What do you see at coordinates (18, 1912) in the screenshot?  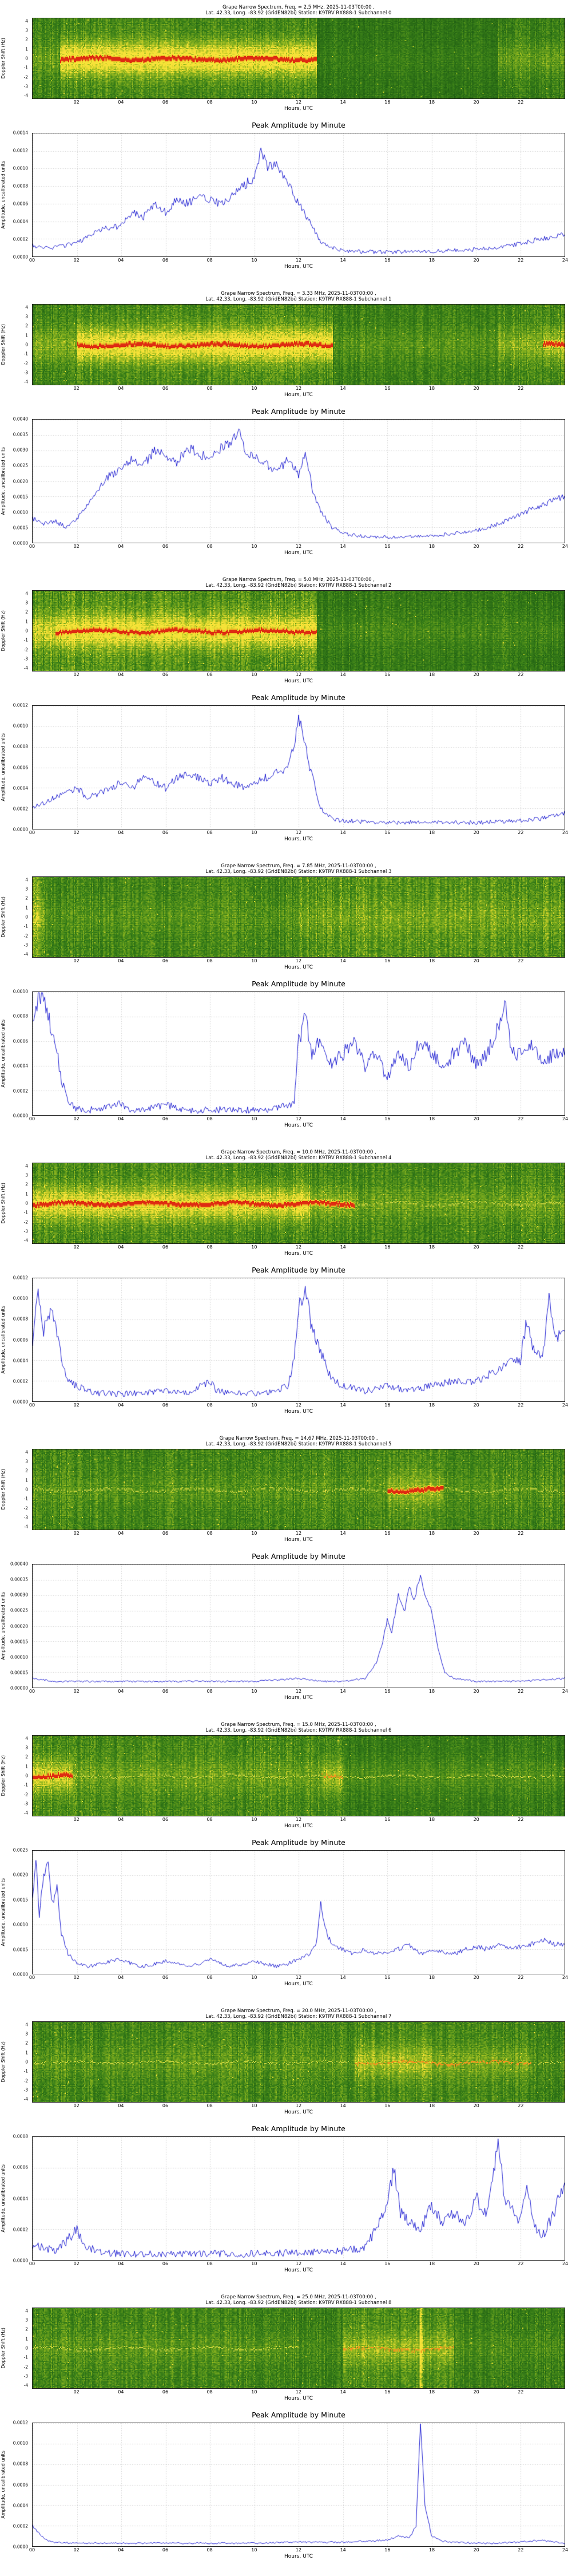 I see `amplitude-ytick-labels: 0.0000 0.0005 0.0010 0.0015 0.0020 0.0025` at bounding box center [18, 1912].